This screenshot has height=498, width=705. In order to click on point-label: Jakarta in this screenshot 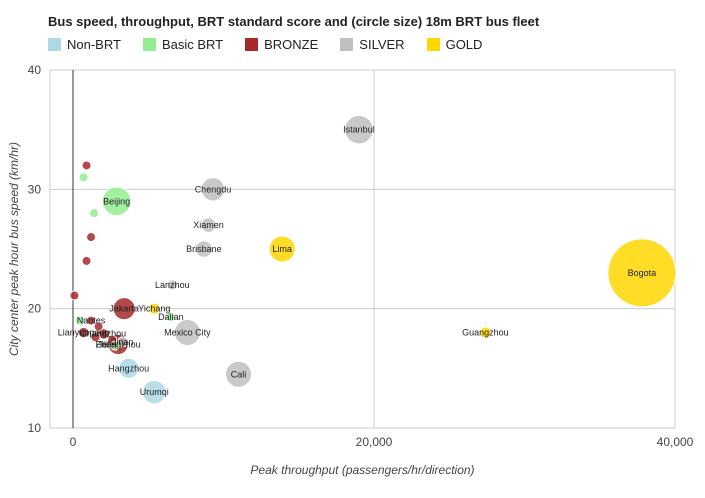, I will do `click(124, 309)`.